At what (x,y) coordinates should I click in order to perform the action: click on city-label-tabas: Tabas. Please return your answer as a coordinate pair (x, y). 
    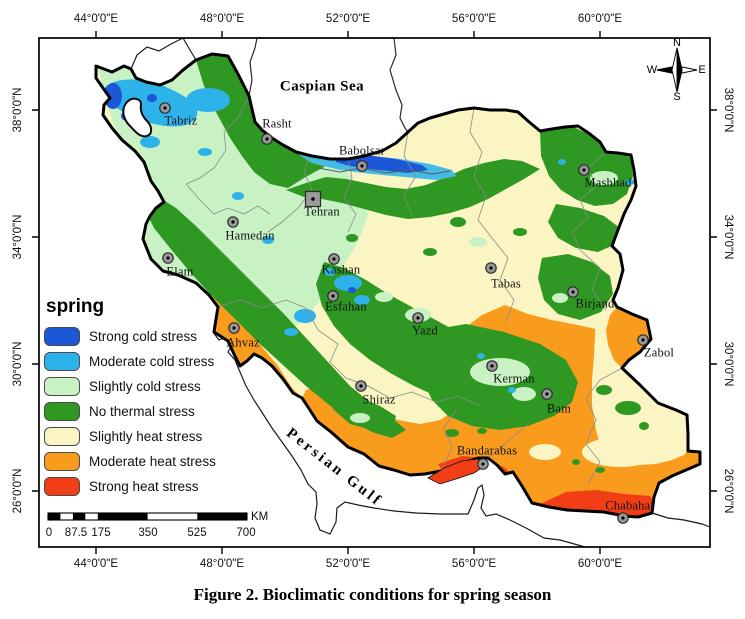
    Looking at the image, I should click on (506, 283).